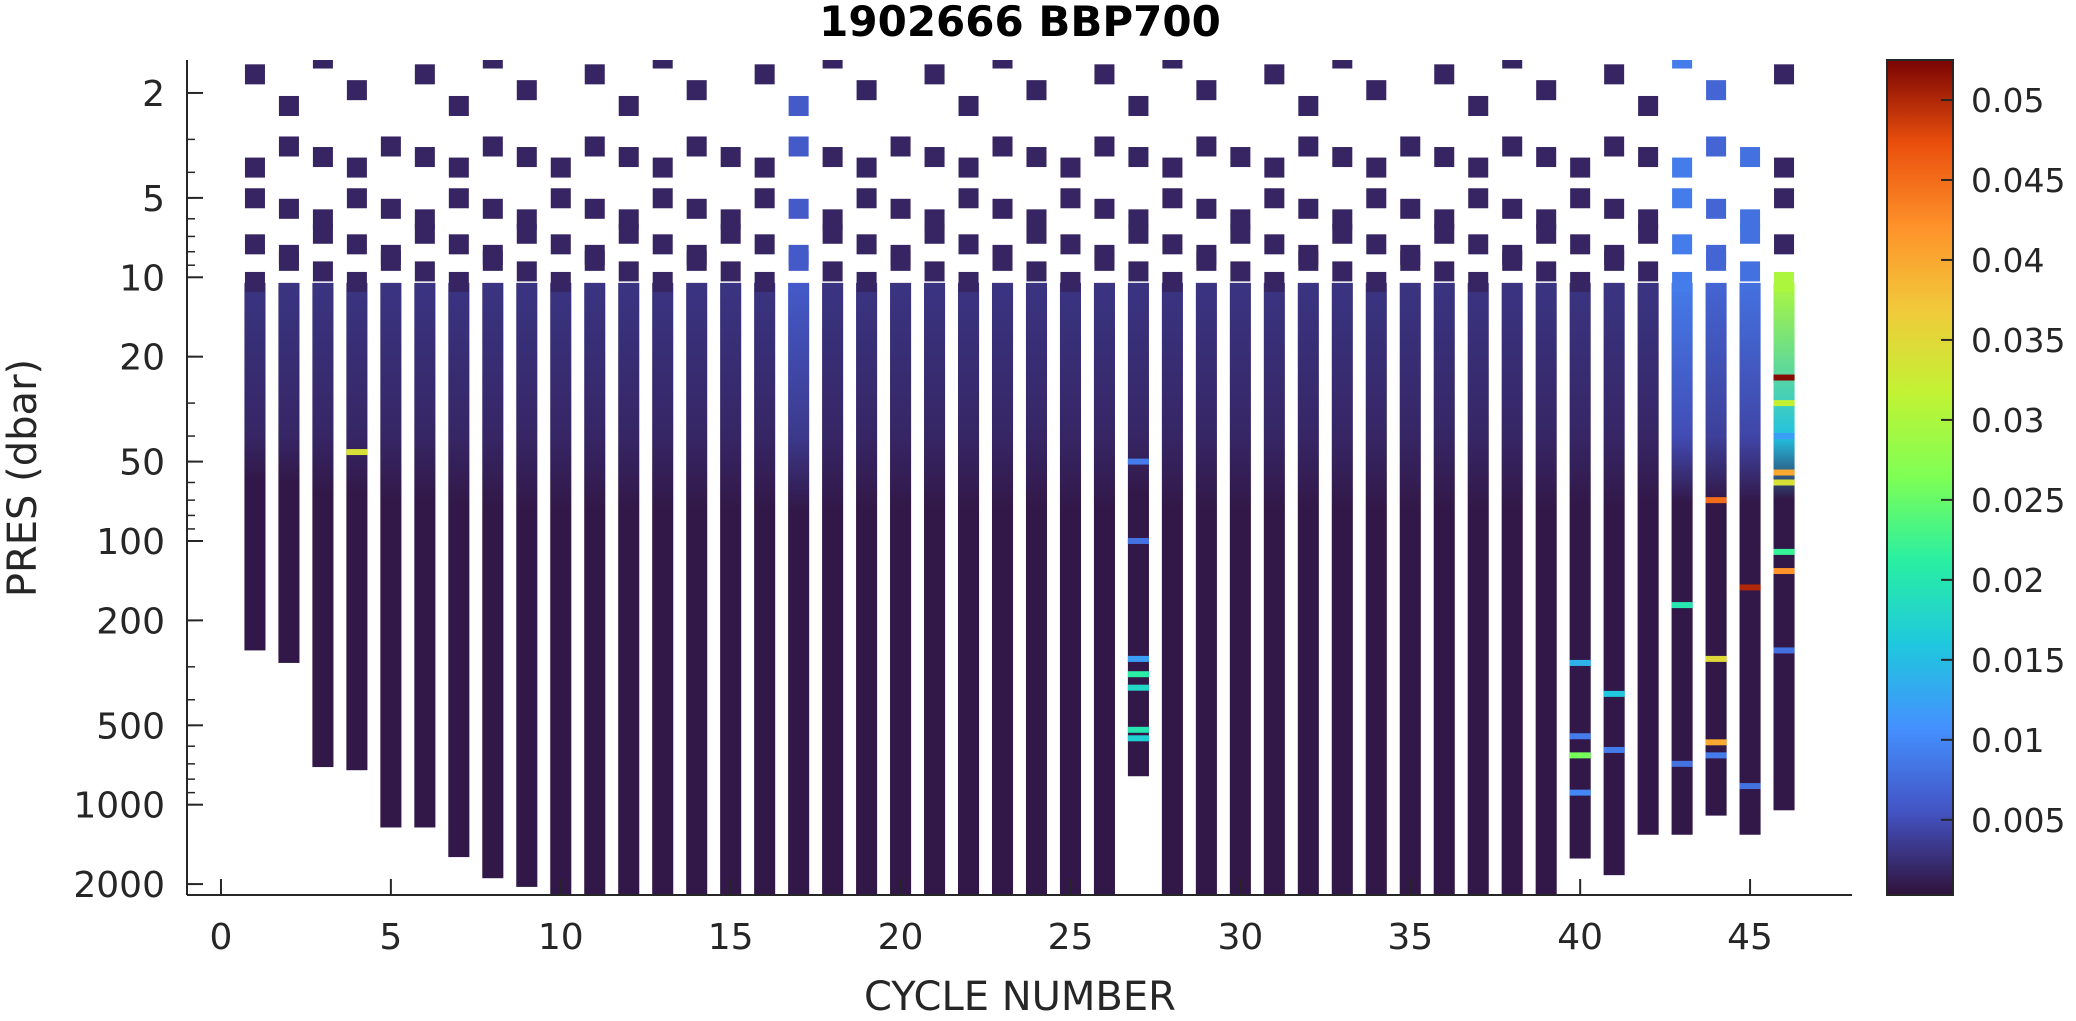 Image resolution: width=2076 pixels, height=1021 pixels. Describe the element at coordinates (2007, 100) in the screenshot. I see `colorbar-tick-label: 0.05` at that location.